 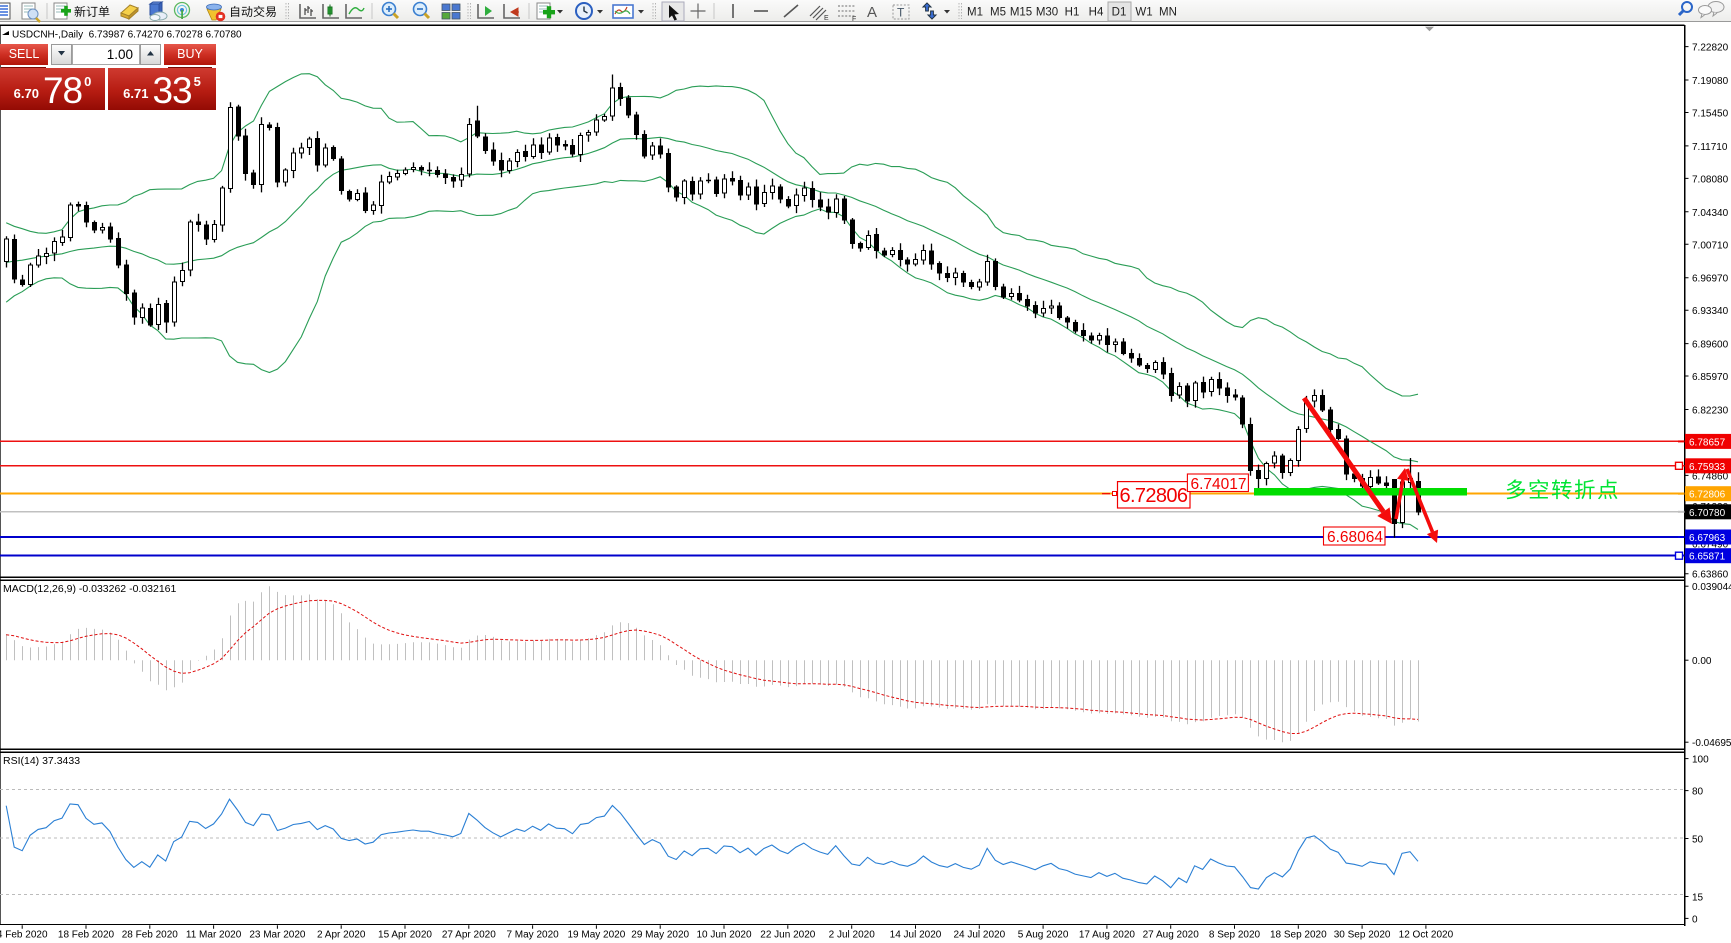 I want to click on svg-text: 6.85970, so click(x=1710, y=377).